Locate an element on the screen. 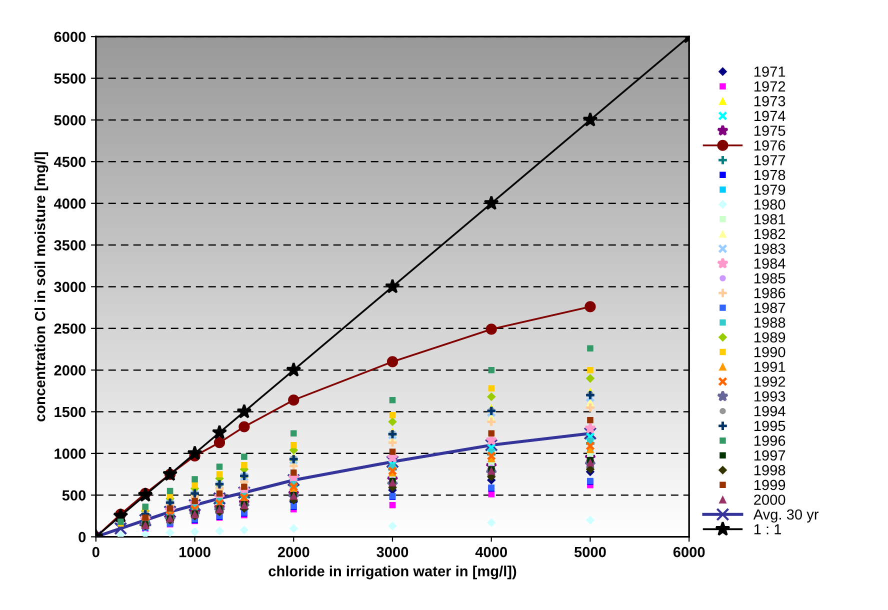 This screenshot has height=610, width=888. legend-label: 2000 is located at coordinates (770, 499).